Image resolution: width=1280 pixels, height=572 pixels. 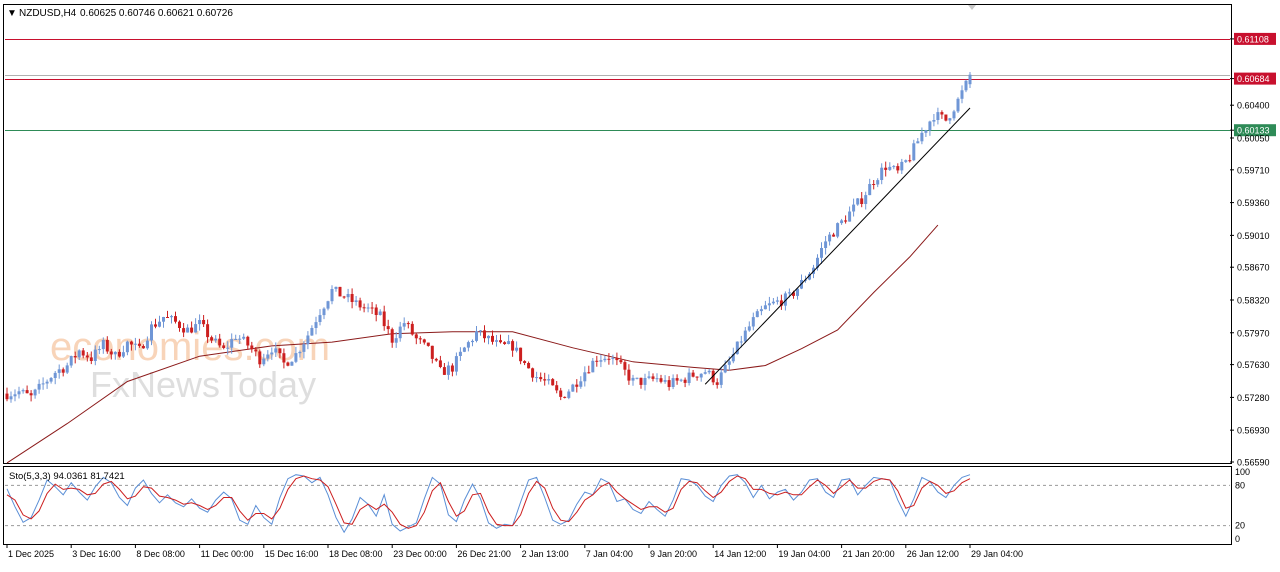 I want to click on watermark-line2: FxNewsToday, so click(x=203, y=384).